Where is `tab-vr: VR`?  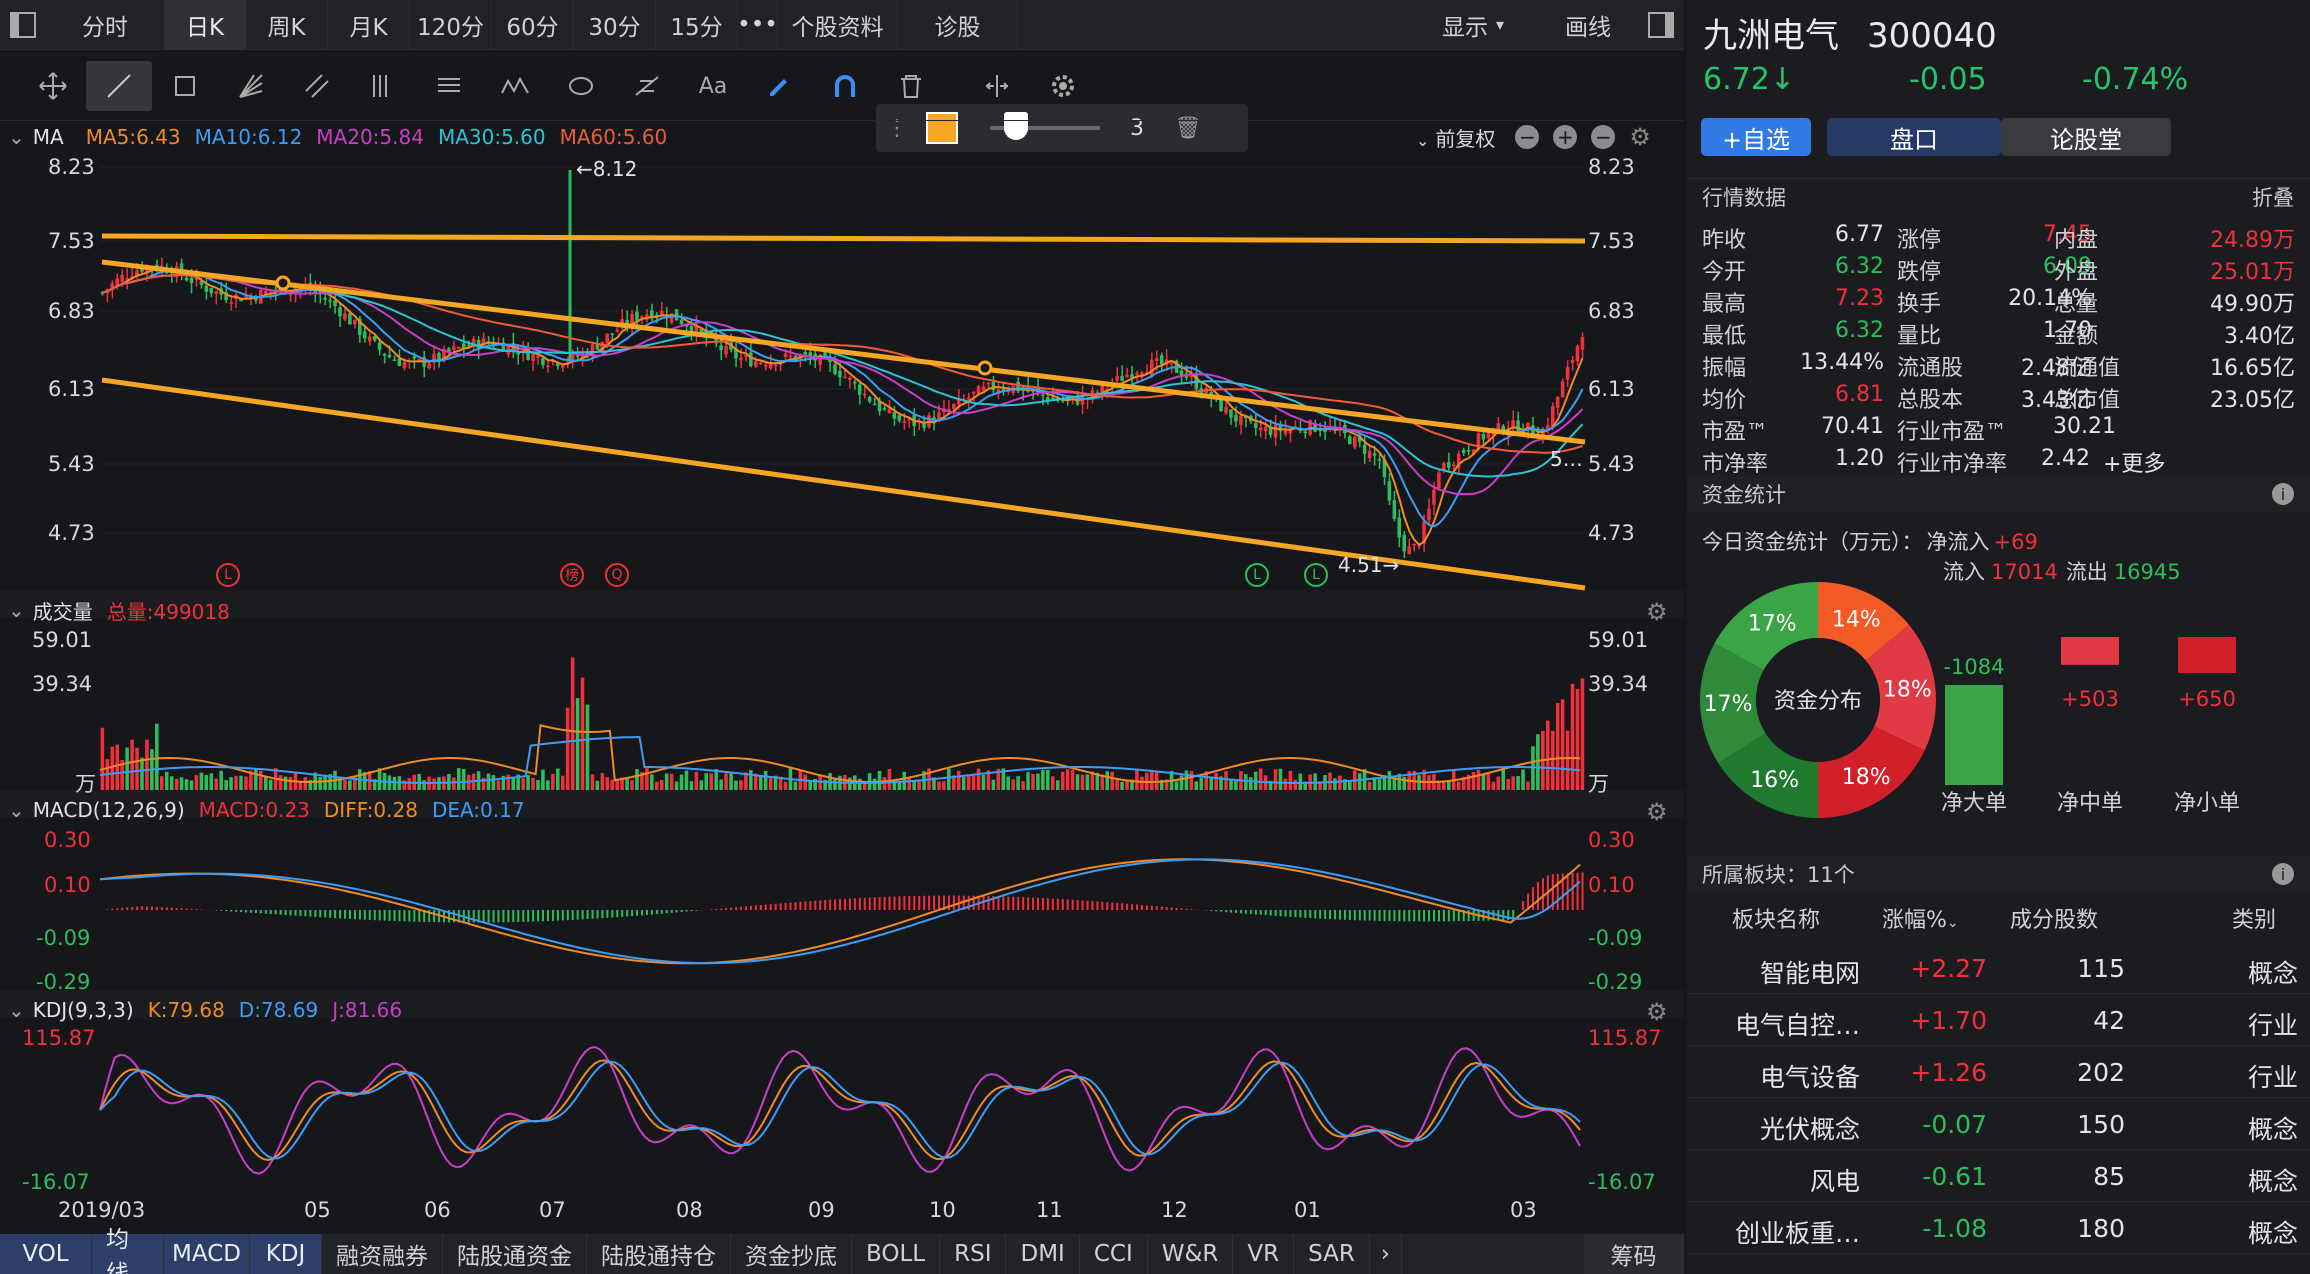
tab-vr: VR is located at coordinates (1264, 1254).